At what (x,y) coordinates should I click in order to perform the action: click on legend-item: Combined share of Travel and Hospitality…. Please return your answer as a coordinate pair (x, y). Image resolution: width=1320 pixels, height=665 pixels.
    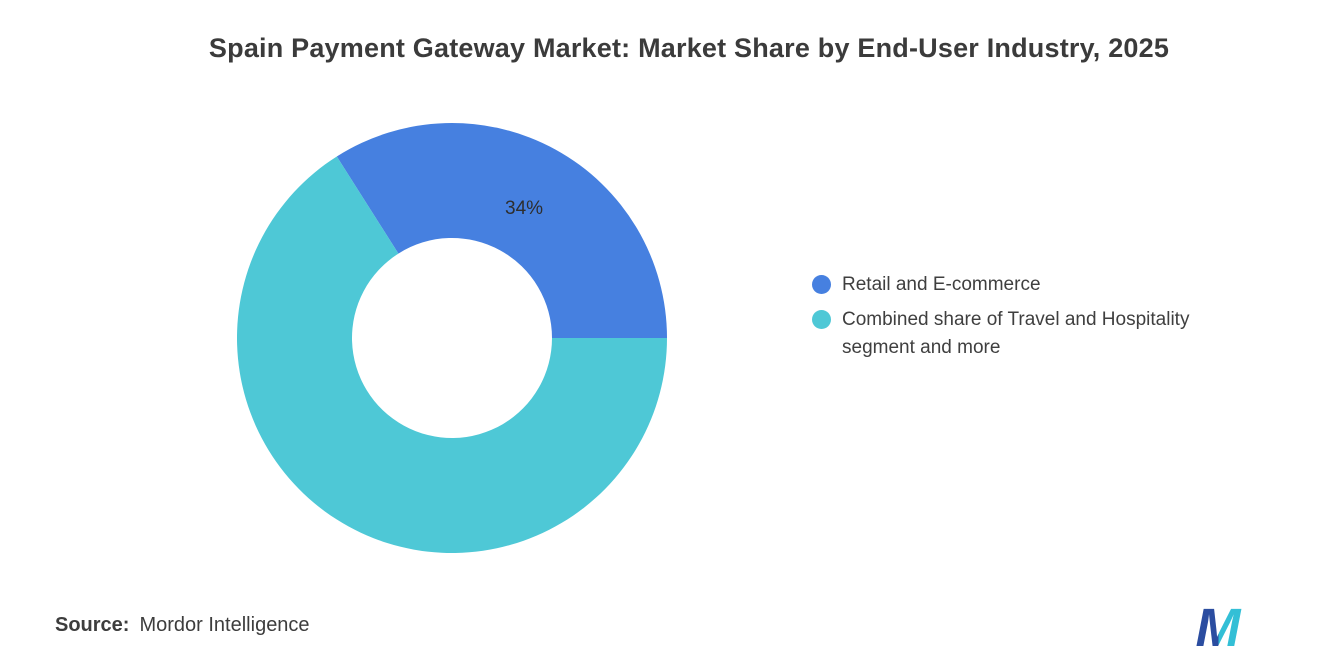
    Looking at the image, I should click on (1042, 334).